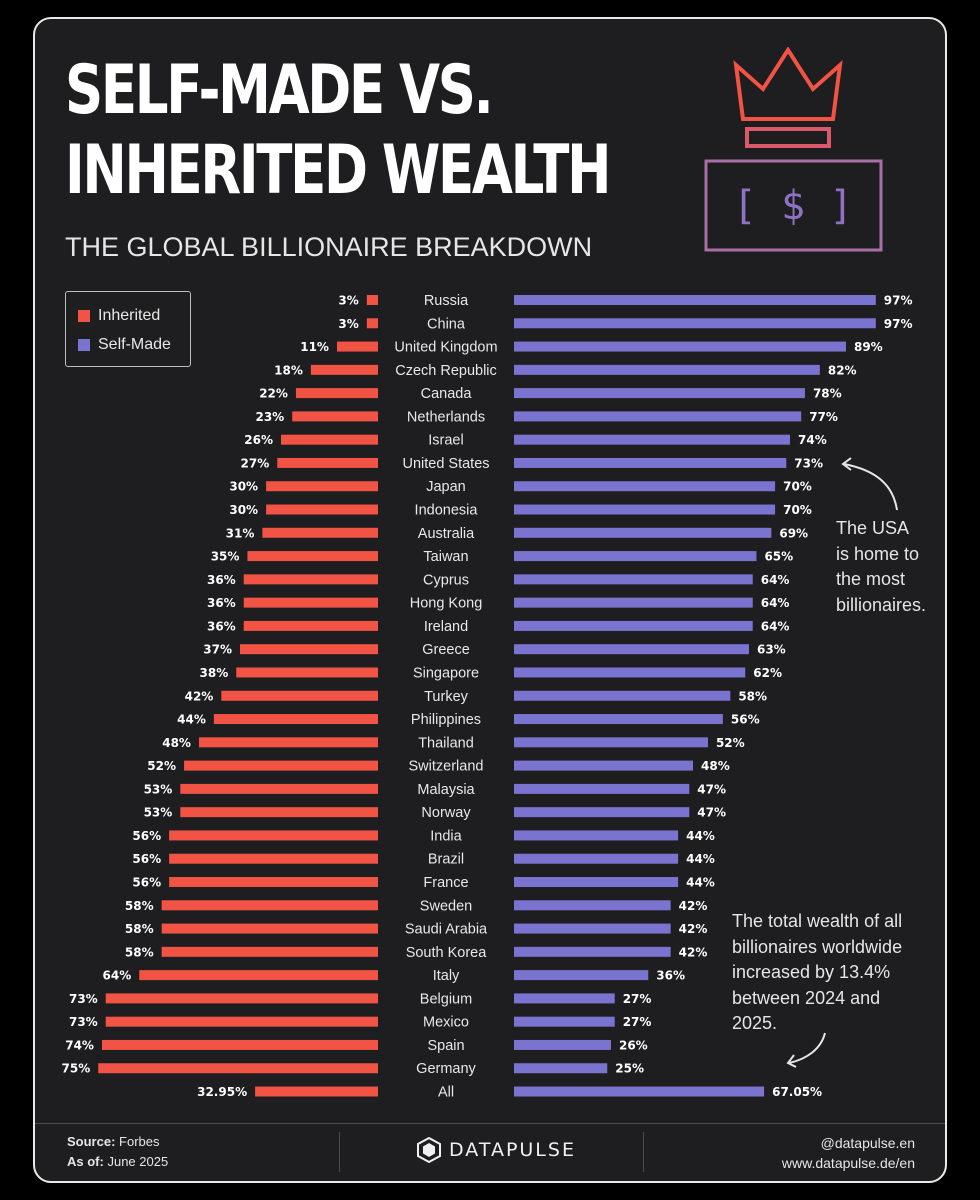 This screenshot has width=980, height=1200. Describe the element at coordinates (161, 766) in the screenshot. I see `label-inherited-20: 52%` at that location.